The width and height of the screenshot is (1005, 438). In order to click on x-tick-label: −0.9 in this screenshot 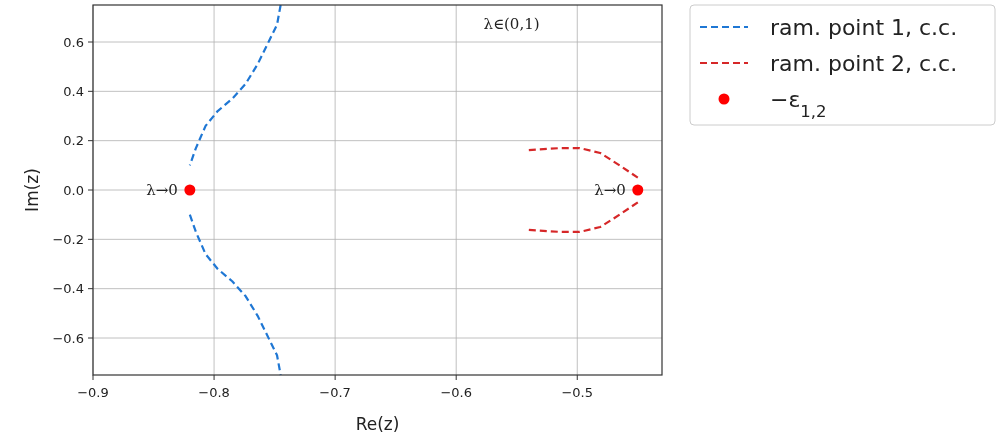, I will do `click(93, 392)`.